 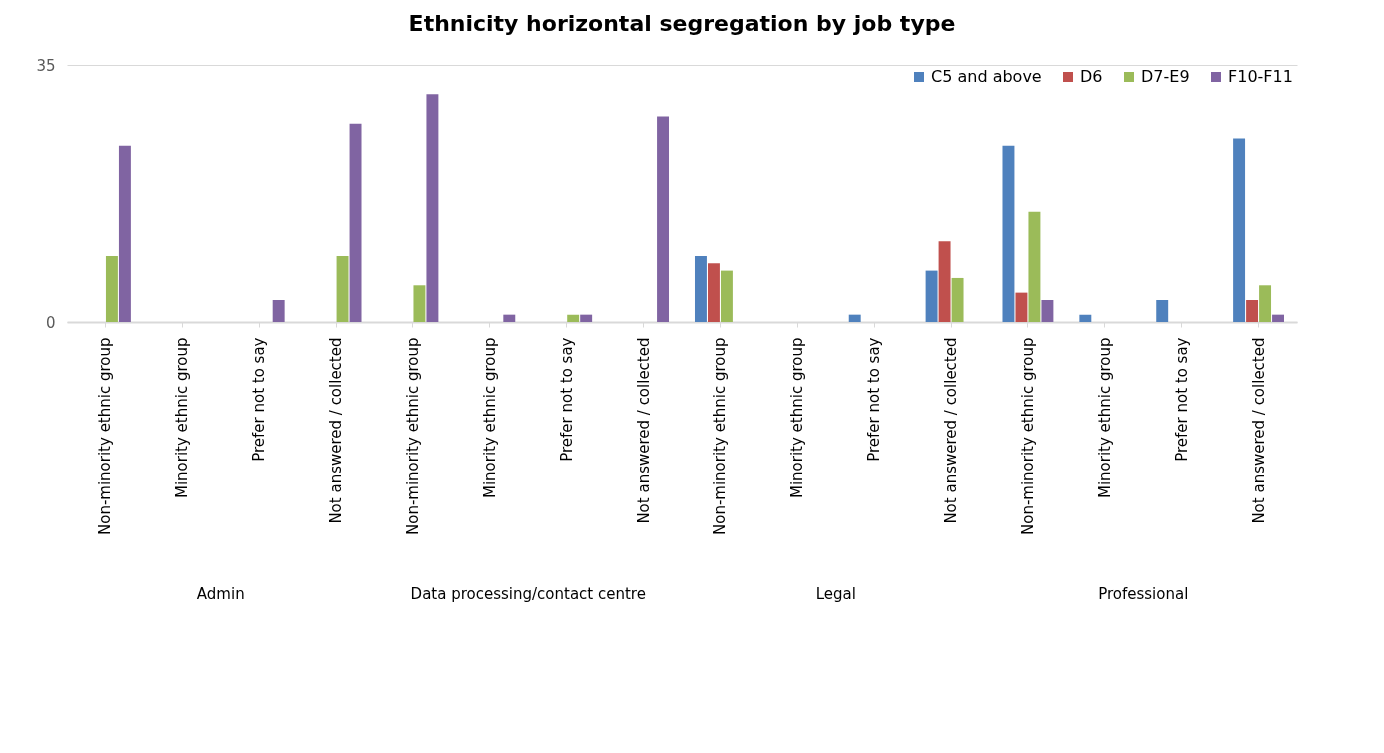 What do you see at coordinates (986, 76) in the screenshot?
I see `legend-label: C5 and above` at bounding box center [986, 76].